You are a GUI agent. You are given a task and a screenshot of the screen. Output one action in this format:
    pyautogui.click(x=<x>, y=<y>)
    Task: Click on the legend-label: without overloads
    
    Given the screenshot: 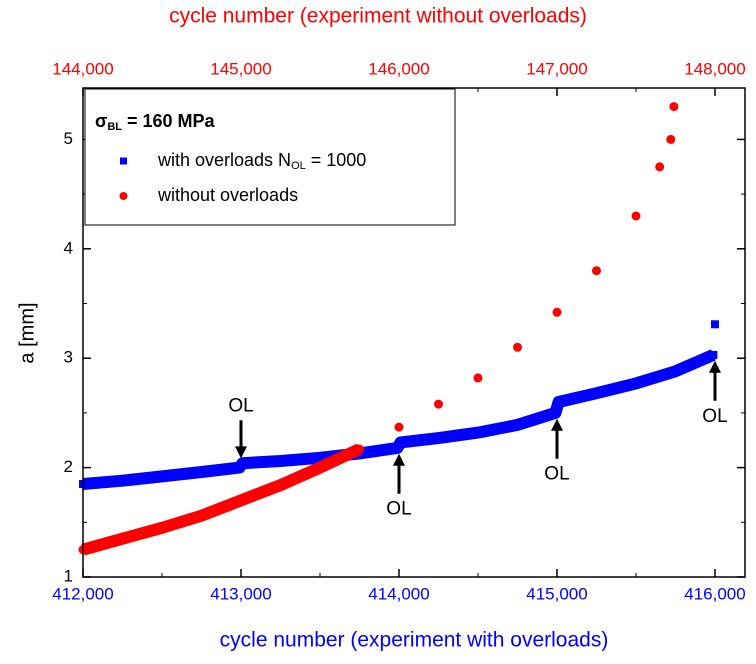 What is the action you would take?
    pyautogui.click(x=227, y=195)
    